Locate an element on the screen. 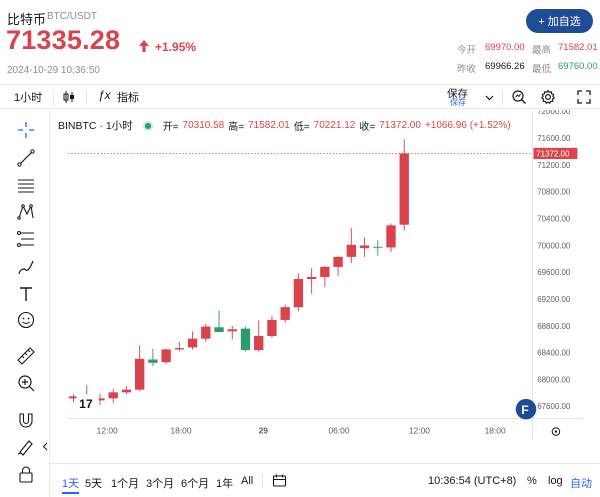 Image resolution: width=600 pixels, height=497 pixels. emoji-icon is located at coordinates (26, 320).